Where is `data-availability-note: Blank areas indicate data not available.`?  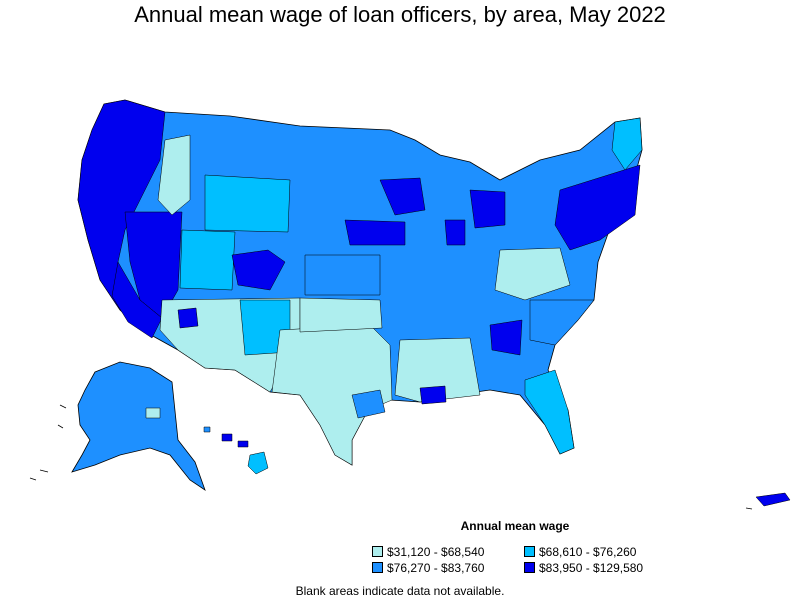 data-availability-note: Blank areas indicate data not available. is located at coordinates (400, 591).